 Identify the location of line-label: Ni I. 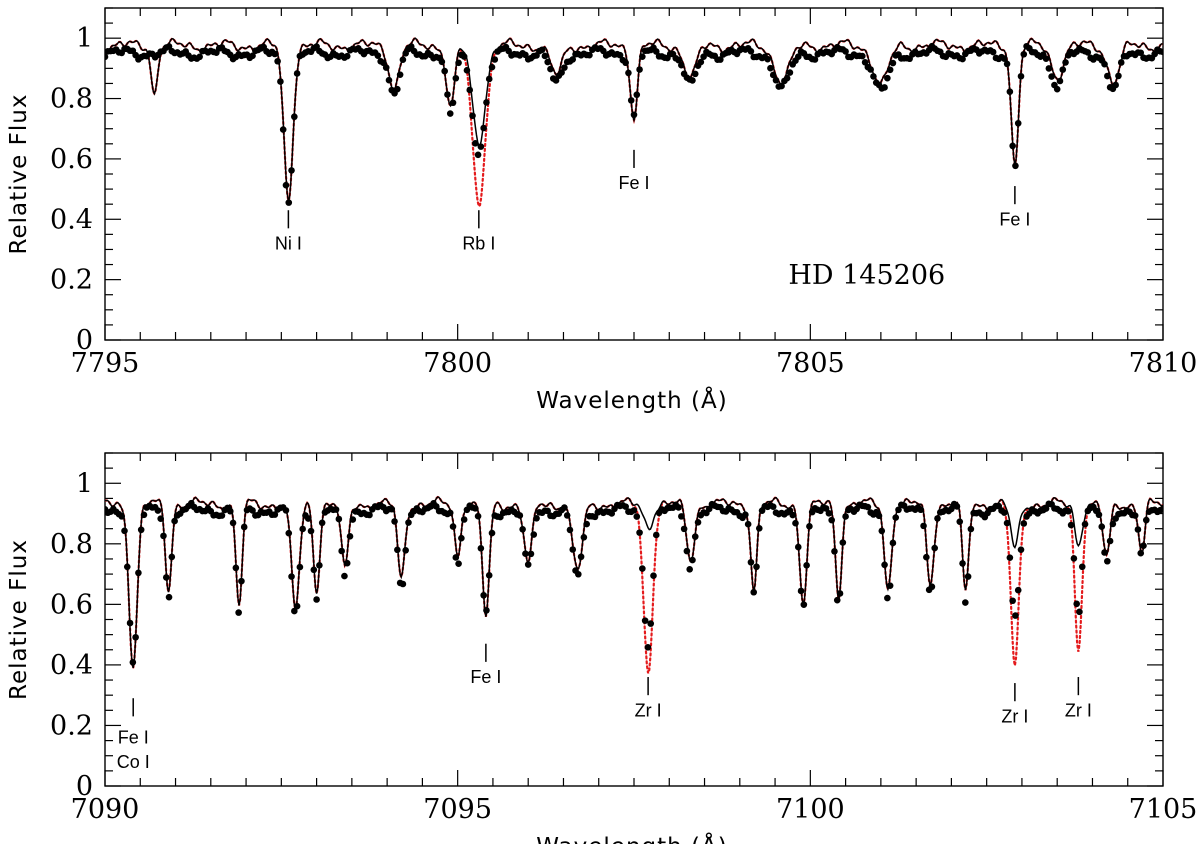
(288, 243).